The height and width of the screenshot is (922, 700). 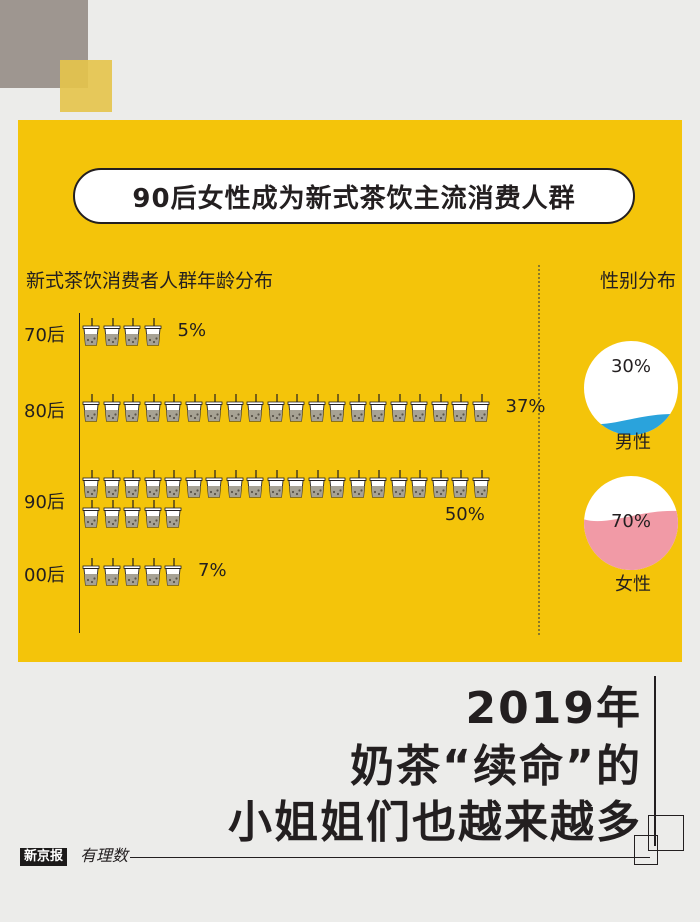 I want to click on female-pct-label: 70%, so click(x=630, y=521).